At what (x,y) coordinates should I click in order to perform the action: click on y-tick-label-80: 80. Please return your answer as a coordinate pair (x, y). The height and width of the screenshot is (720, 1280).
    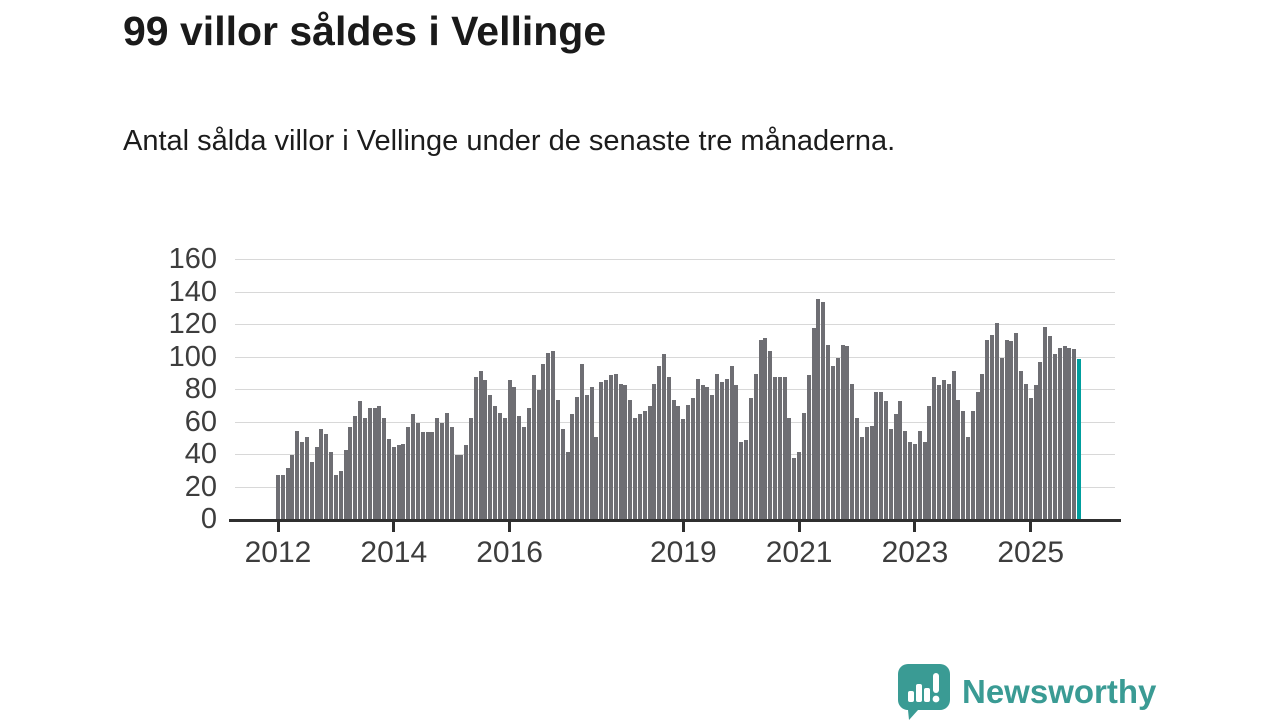
    Looking at the image, I should click on (200, 389).